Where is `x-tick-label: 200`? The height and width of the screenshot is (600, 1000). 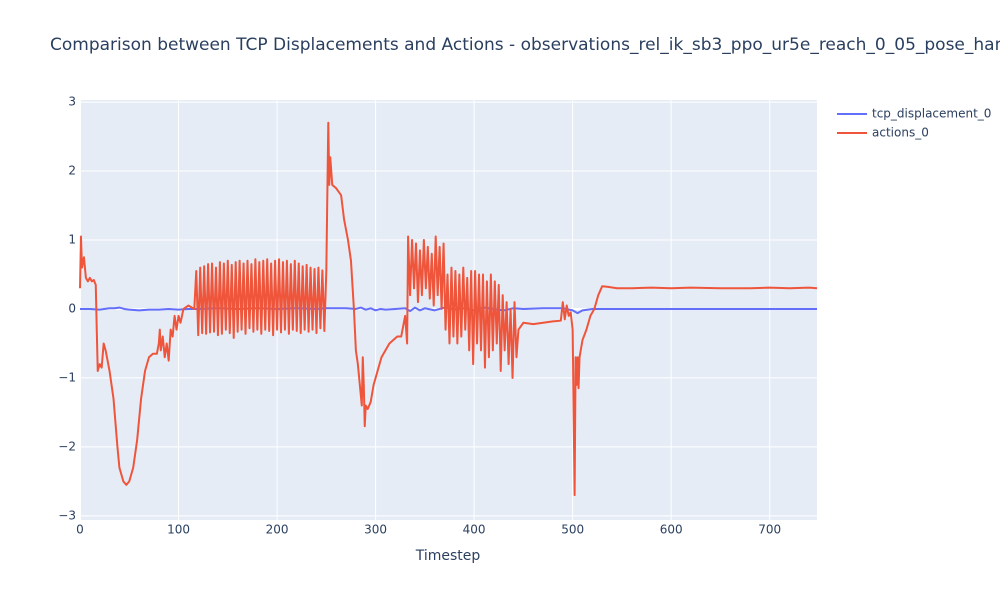
x-tick-label: 200 is located at coordinates (277, 530).